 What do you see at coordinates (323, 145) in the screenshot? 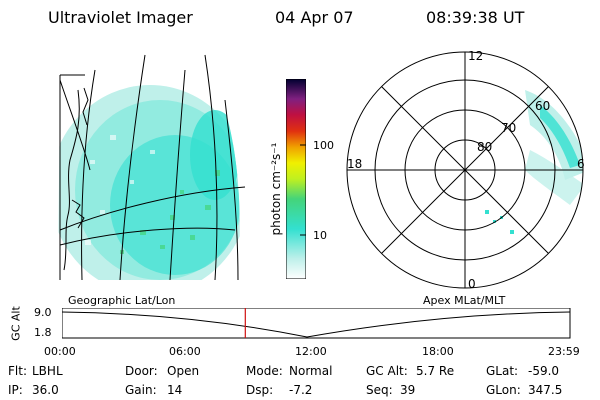
I see `colorbar-tick-100: 100` at bounding box center [323, 145].